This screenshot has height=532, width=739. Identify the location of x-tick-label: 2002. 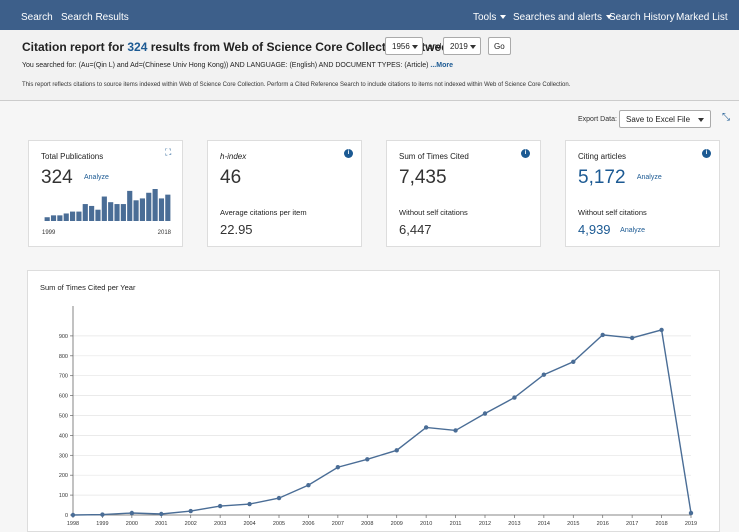
(191, 524).